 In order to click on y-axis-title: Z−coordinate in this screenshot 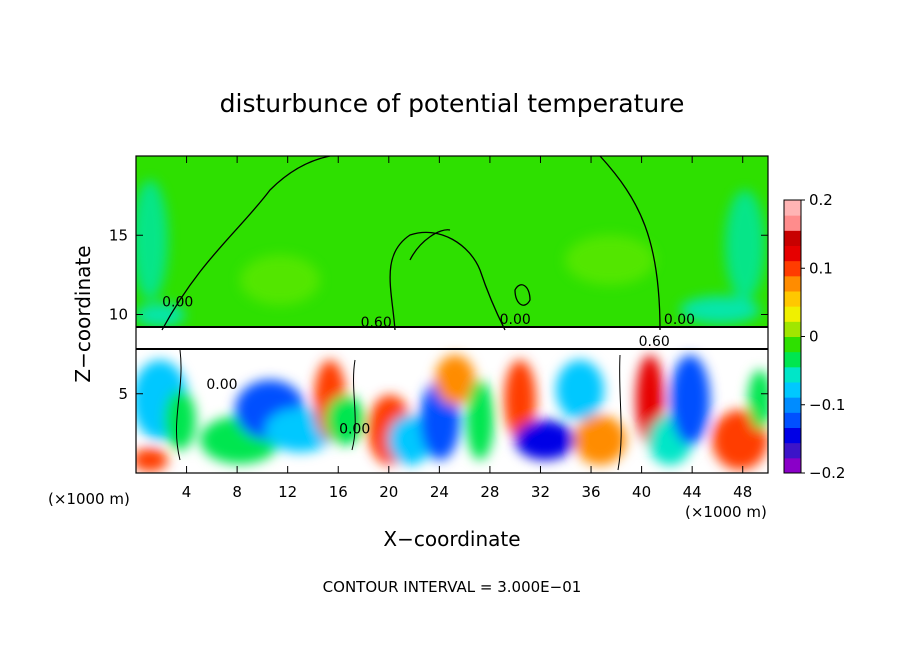, I will do `click(83, 313)`.